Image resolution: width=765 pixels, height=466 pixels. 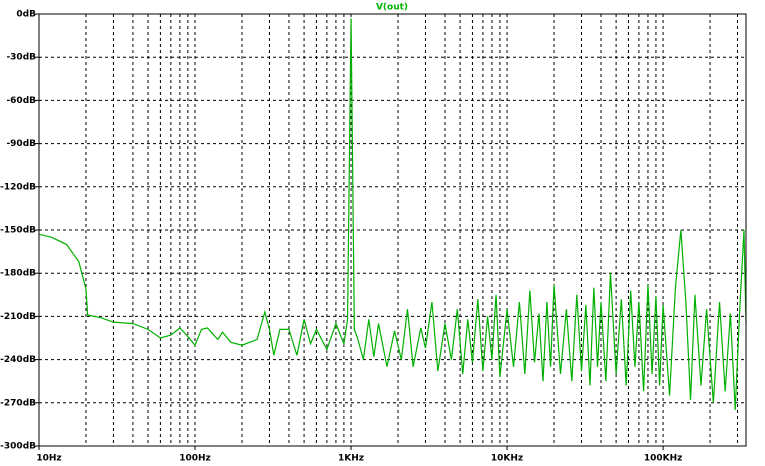 What do you see at coordinates (351, 459) in the screenshot?
I see `x-tick-label: 1KHz` at bounding box center [351, 459].